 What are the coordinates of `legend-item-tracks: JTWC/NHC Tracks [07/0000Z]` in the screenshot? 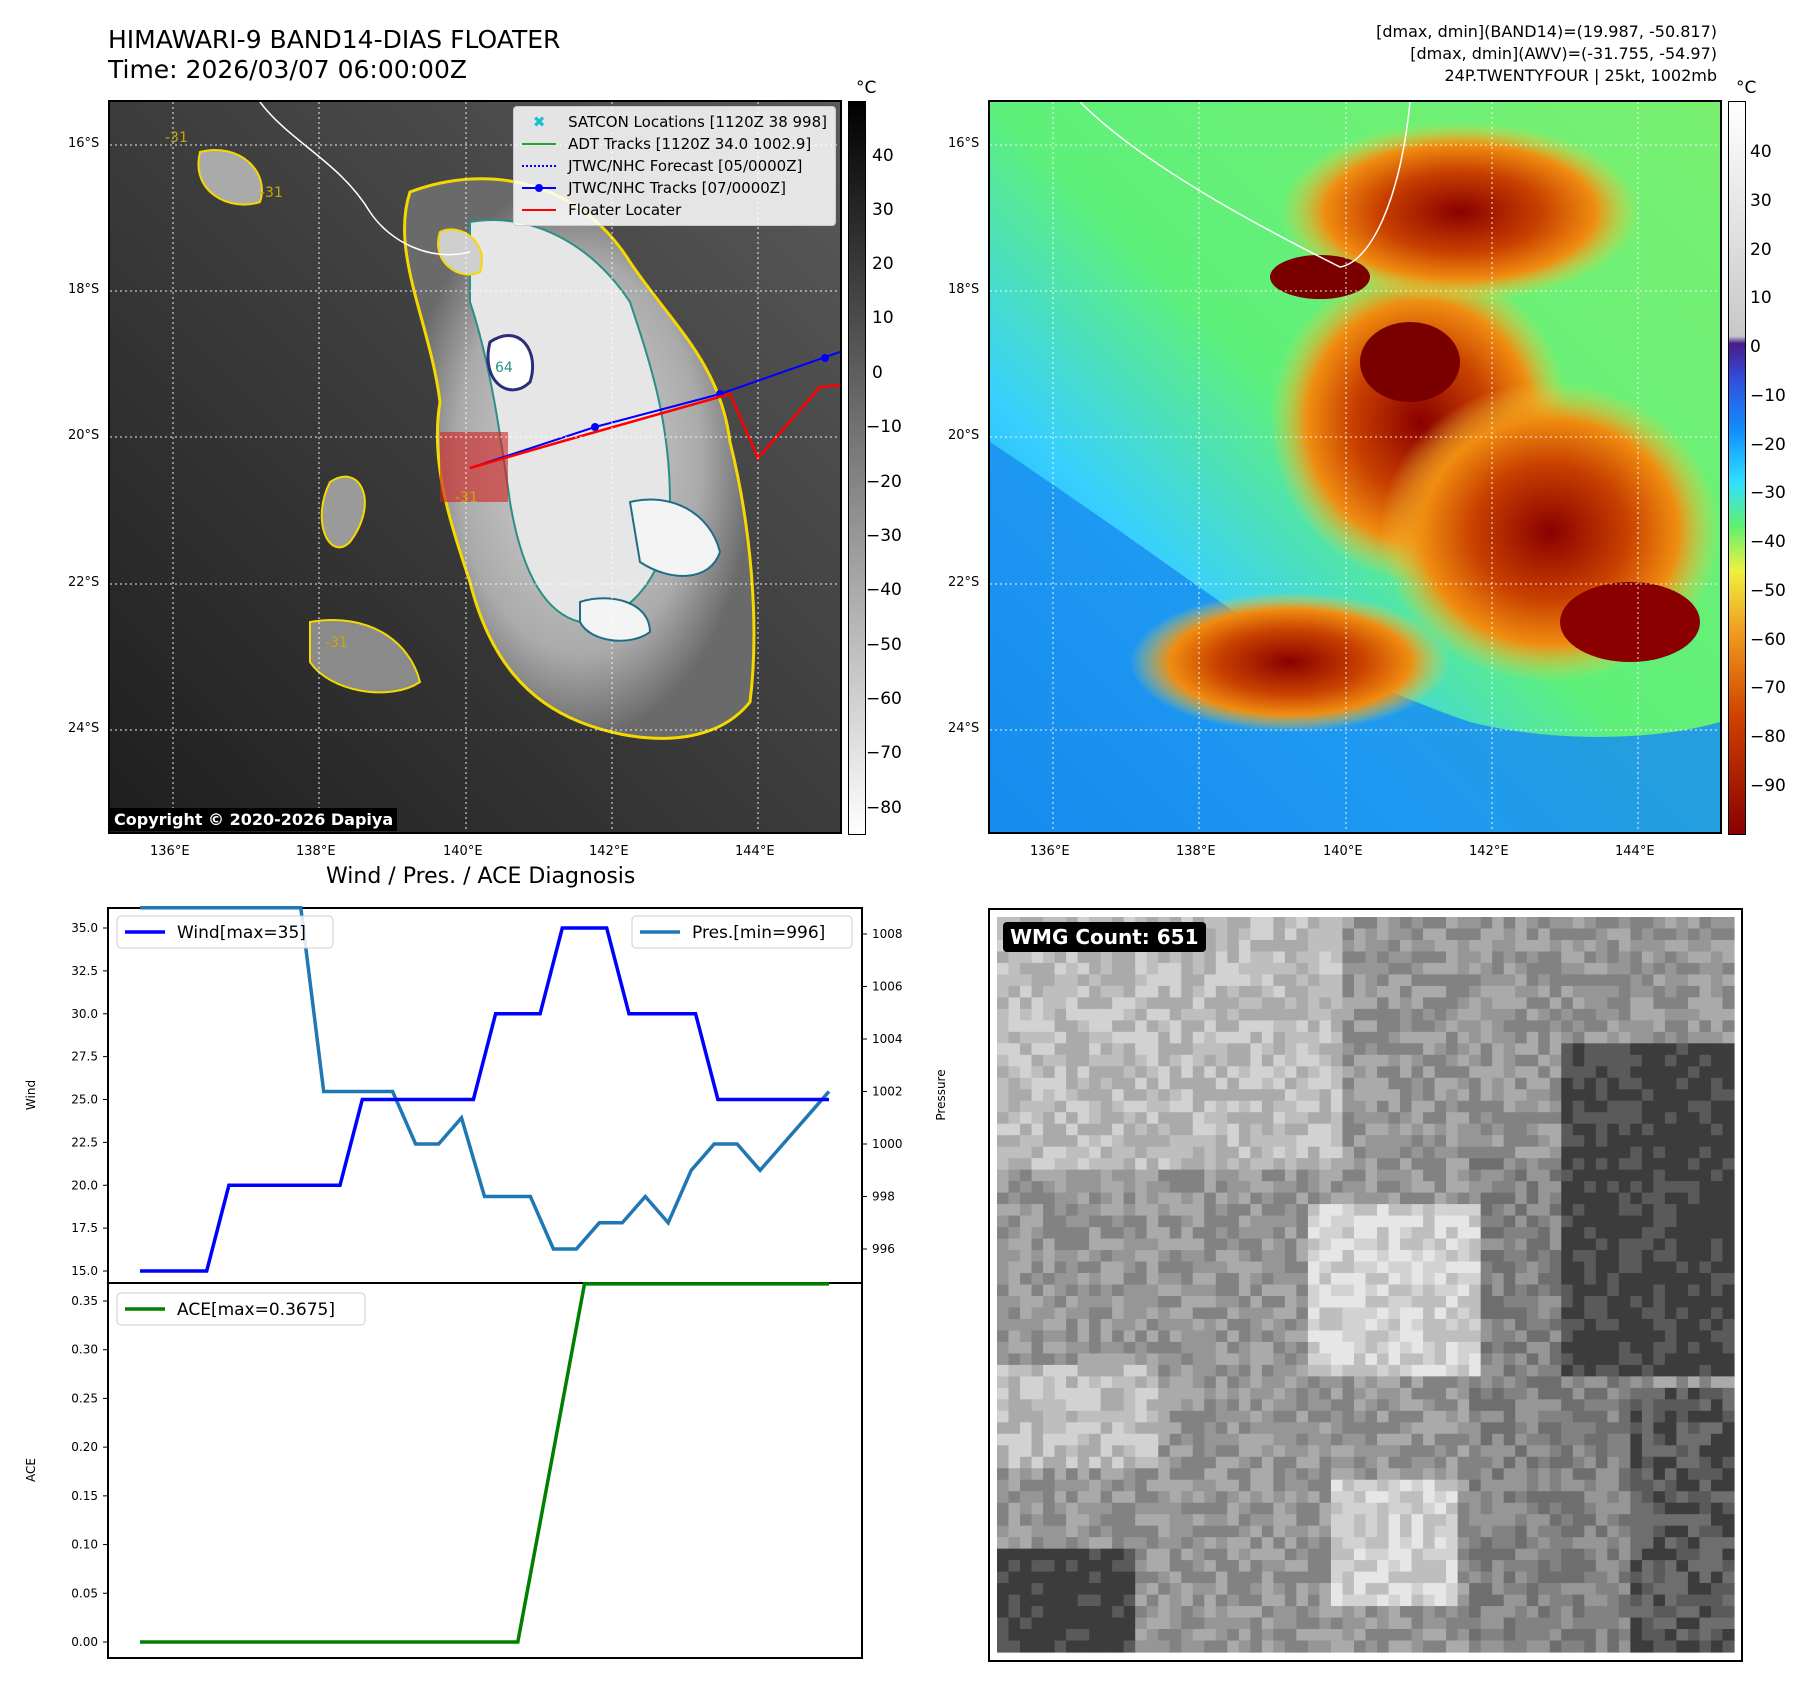 It's located at (674, 188).